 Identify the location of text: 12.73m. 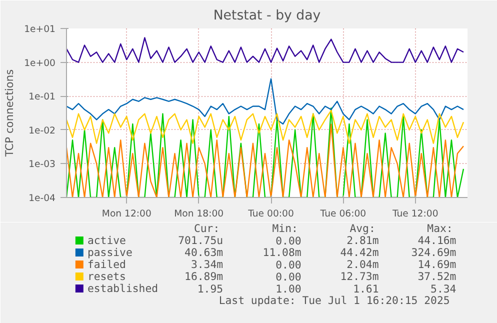
(359, 276).